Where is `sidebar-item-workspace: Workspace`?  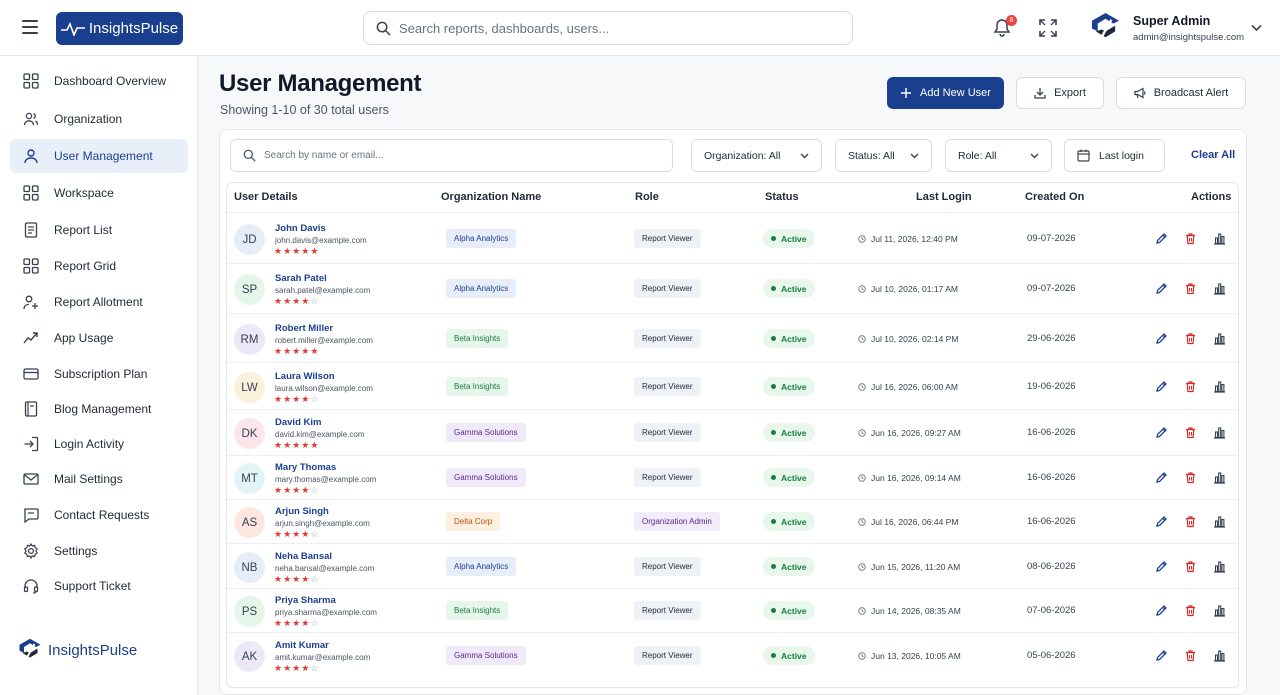
sidebar-item-workspace: Workspace is located at coordinates (99, 193).